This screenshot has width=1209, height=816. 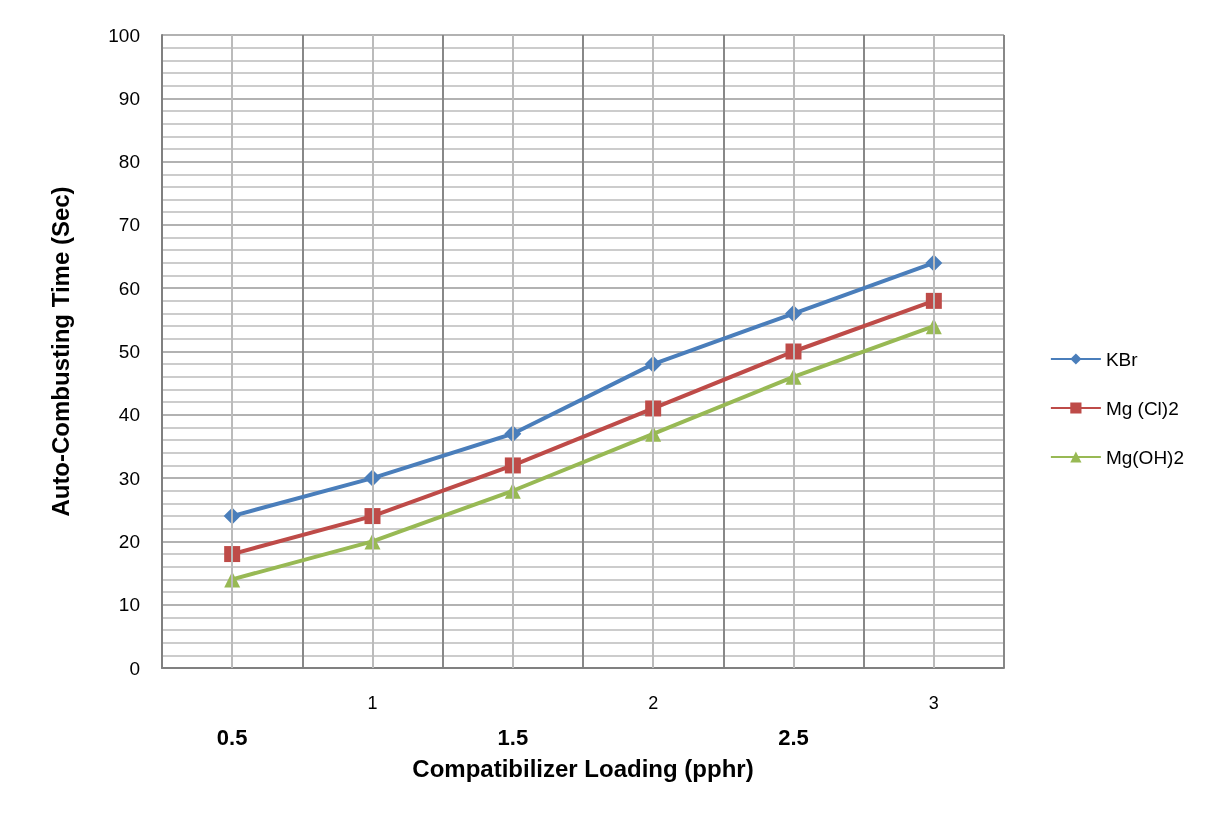 I want to click on y-tick-label: 40, so click(x=129, y=415).